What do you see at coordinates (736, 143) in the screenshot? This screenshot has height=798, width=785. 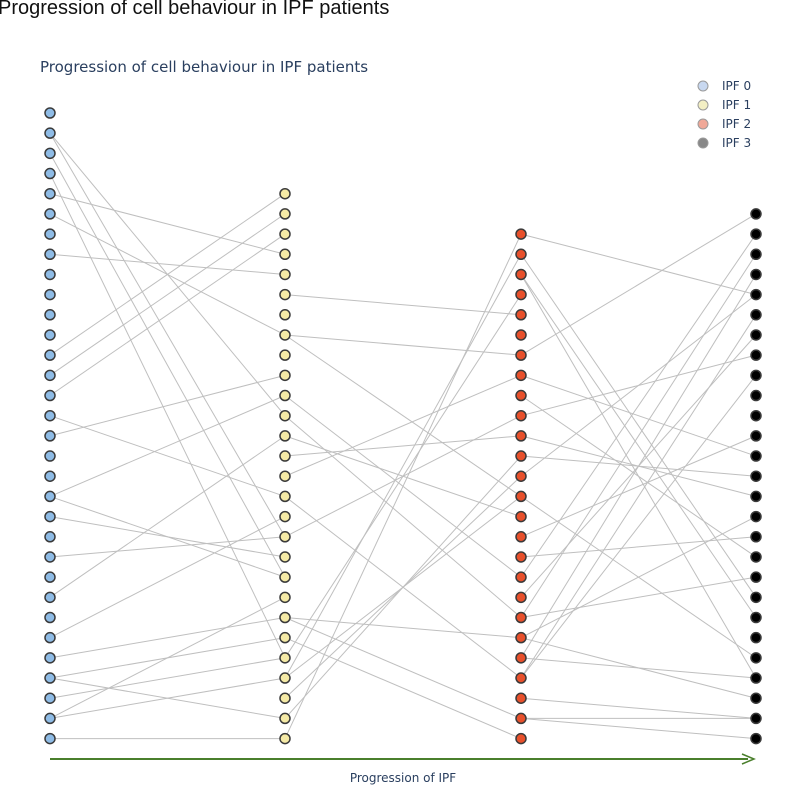 I see `legend-label: IPF 3` at bounding box center [736, 143].